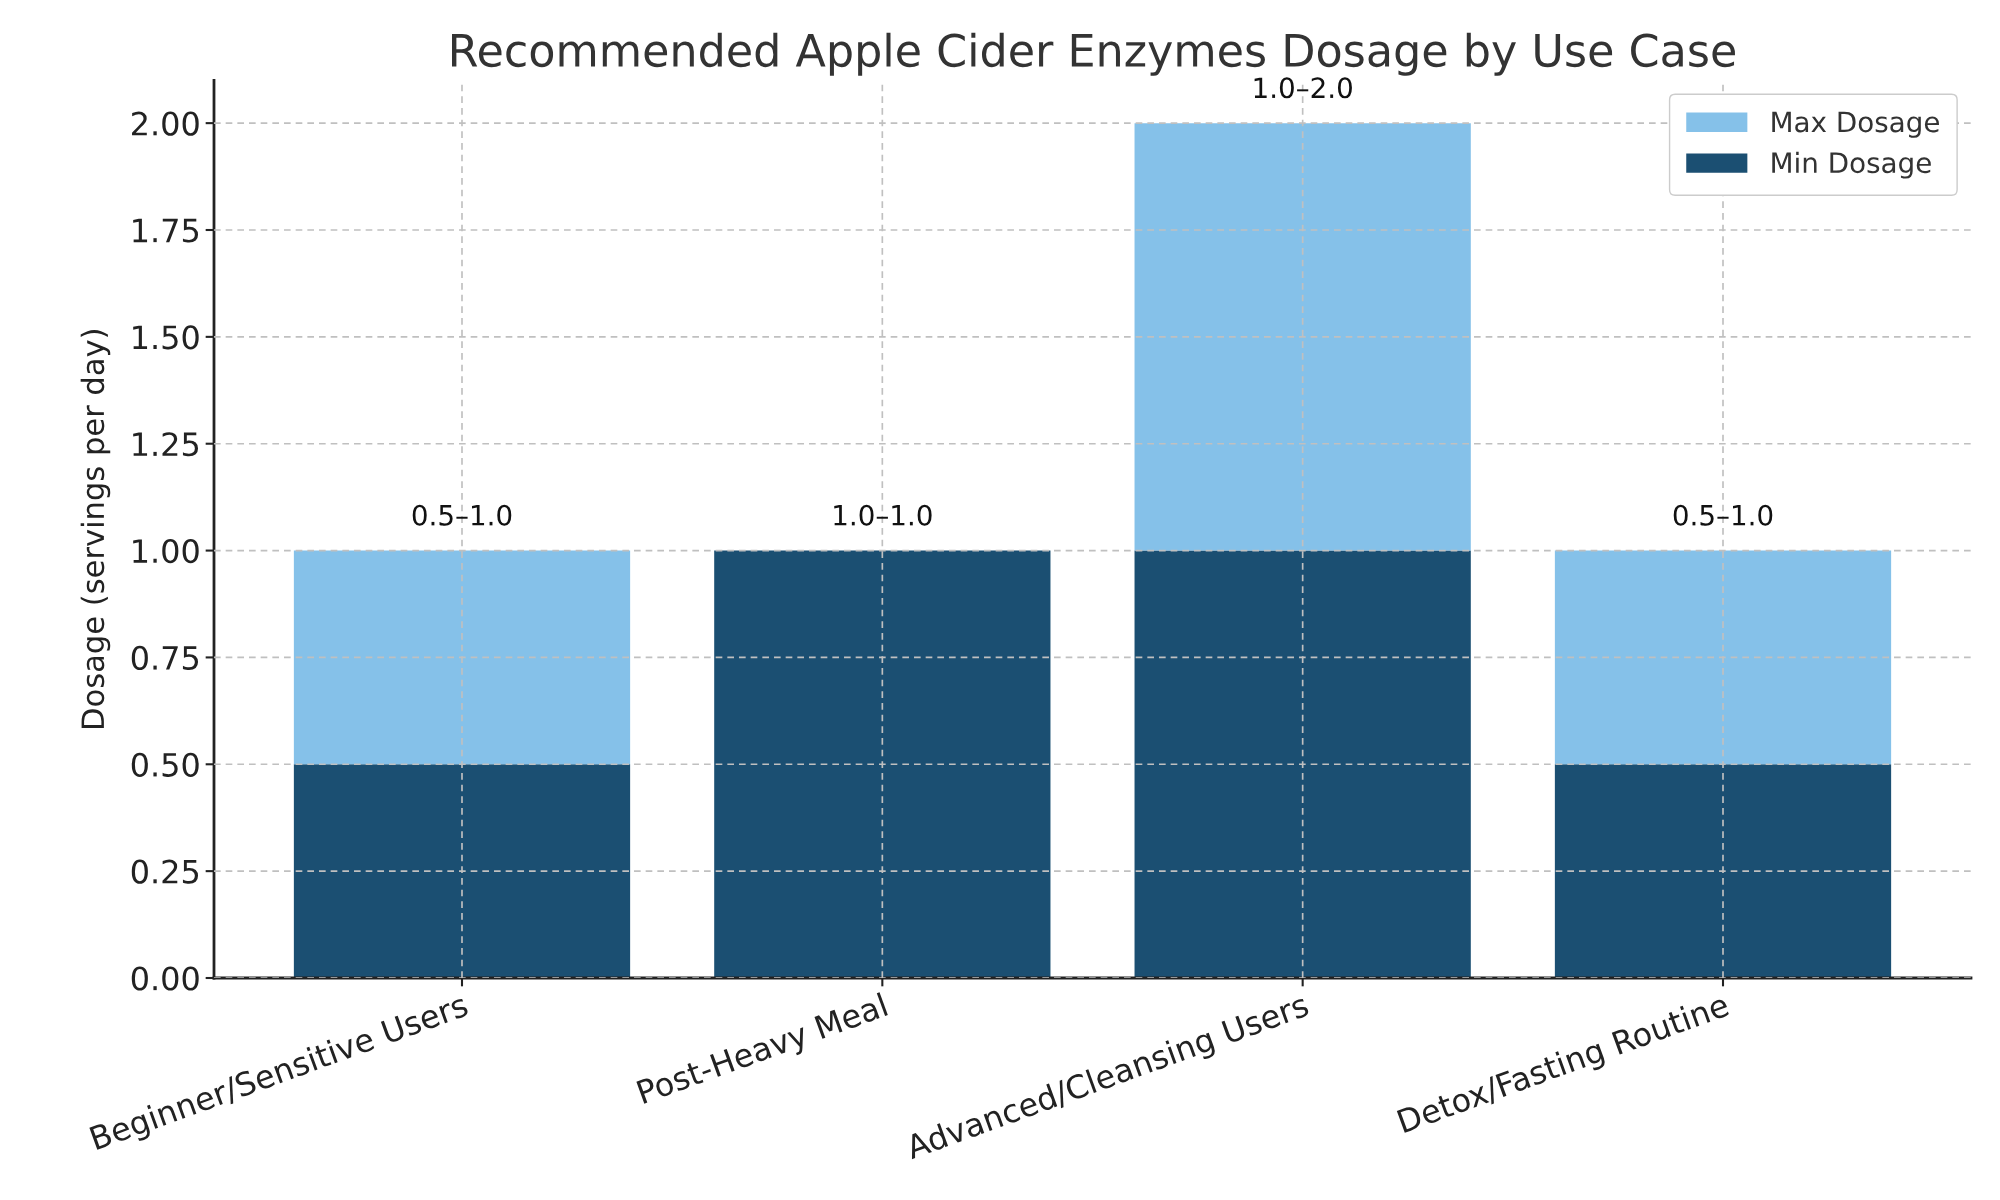 Image resolution: width=2000 pixels, height=1200 pixels. Describe the element at coordinates (166, 230) in the screenshot. I see `y-tick-label: 1.75` at that location.